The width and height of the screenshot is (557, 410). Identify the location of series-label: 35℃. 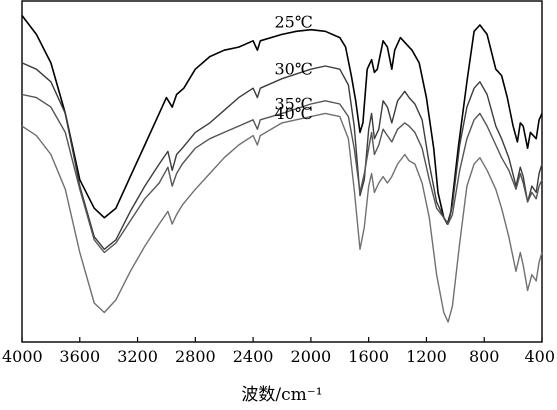
(293, 103).